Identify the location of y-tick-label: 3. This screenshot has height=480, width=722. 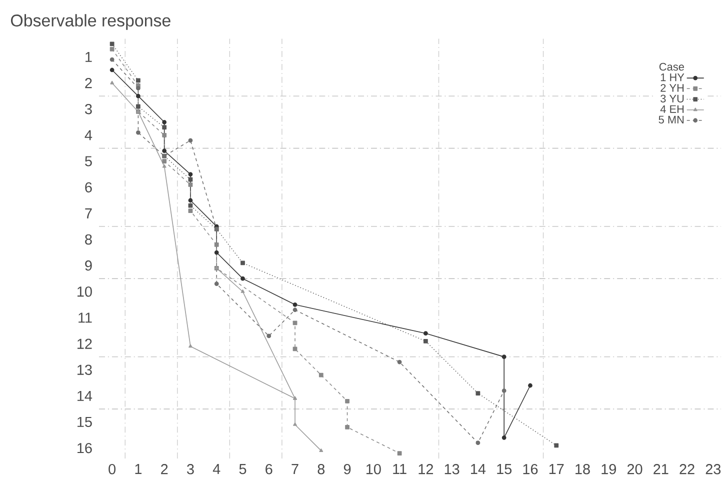
(88, 109).